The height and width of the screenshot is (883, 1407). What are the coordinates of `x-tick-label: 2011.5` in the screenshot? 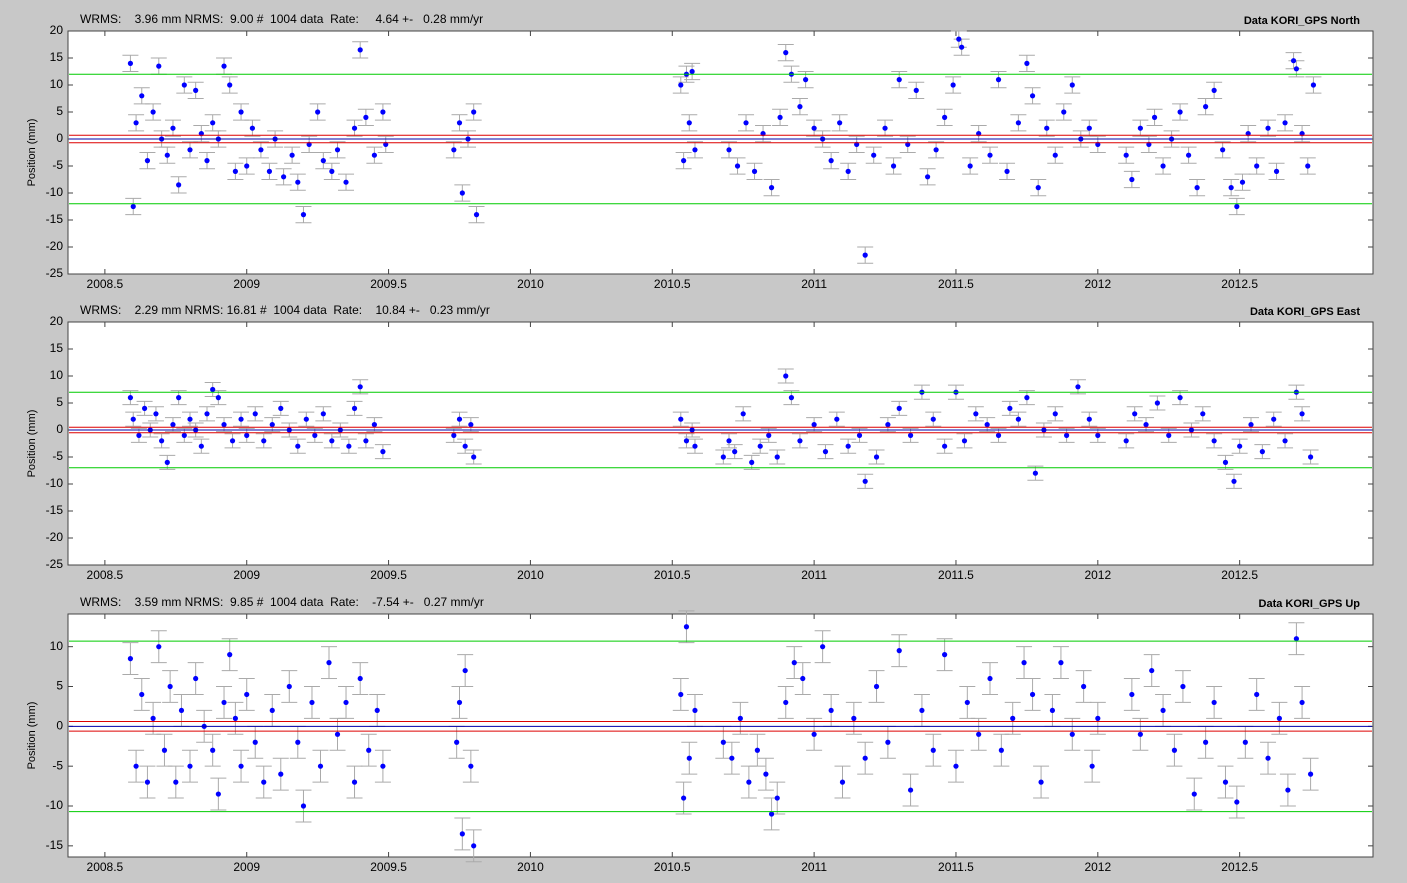 It's located at (956, 284).